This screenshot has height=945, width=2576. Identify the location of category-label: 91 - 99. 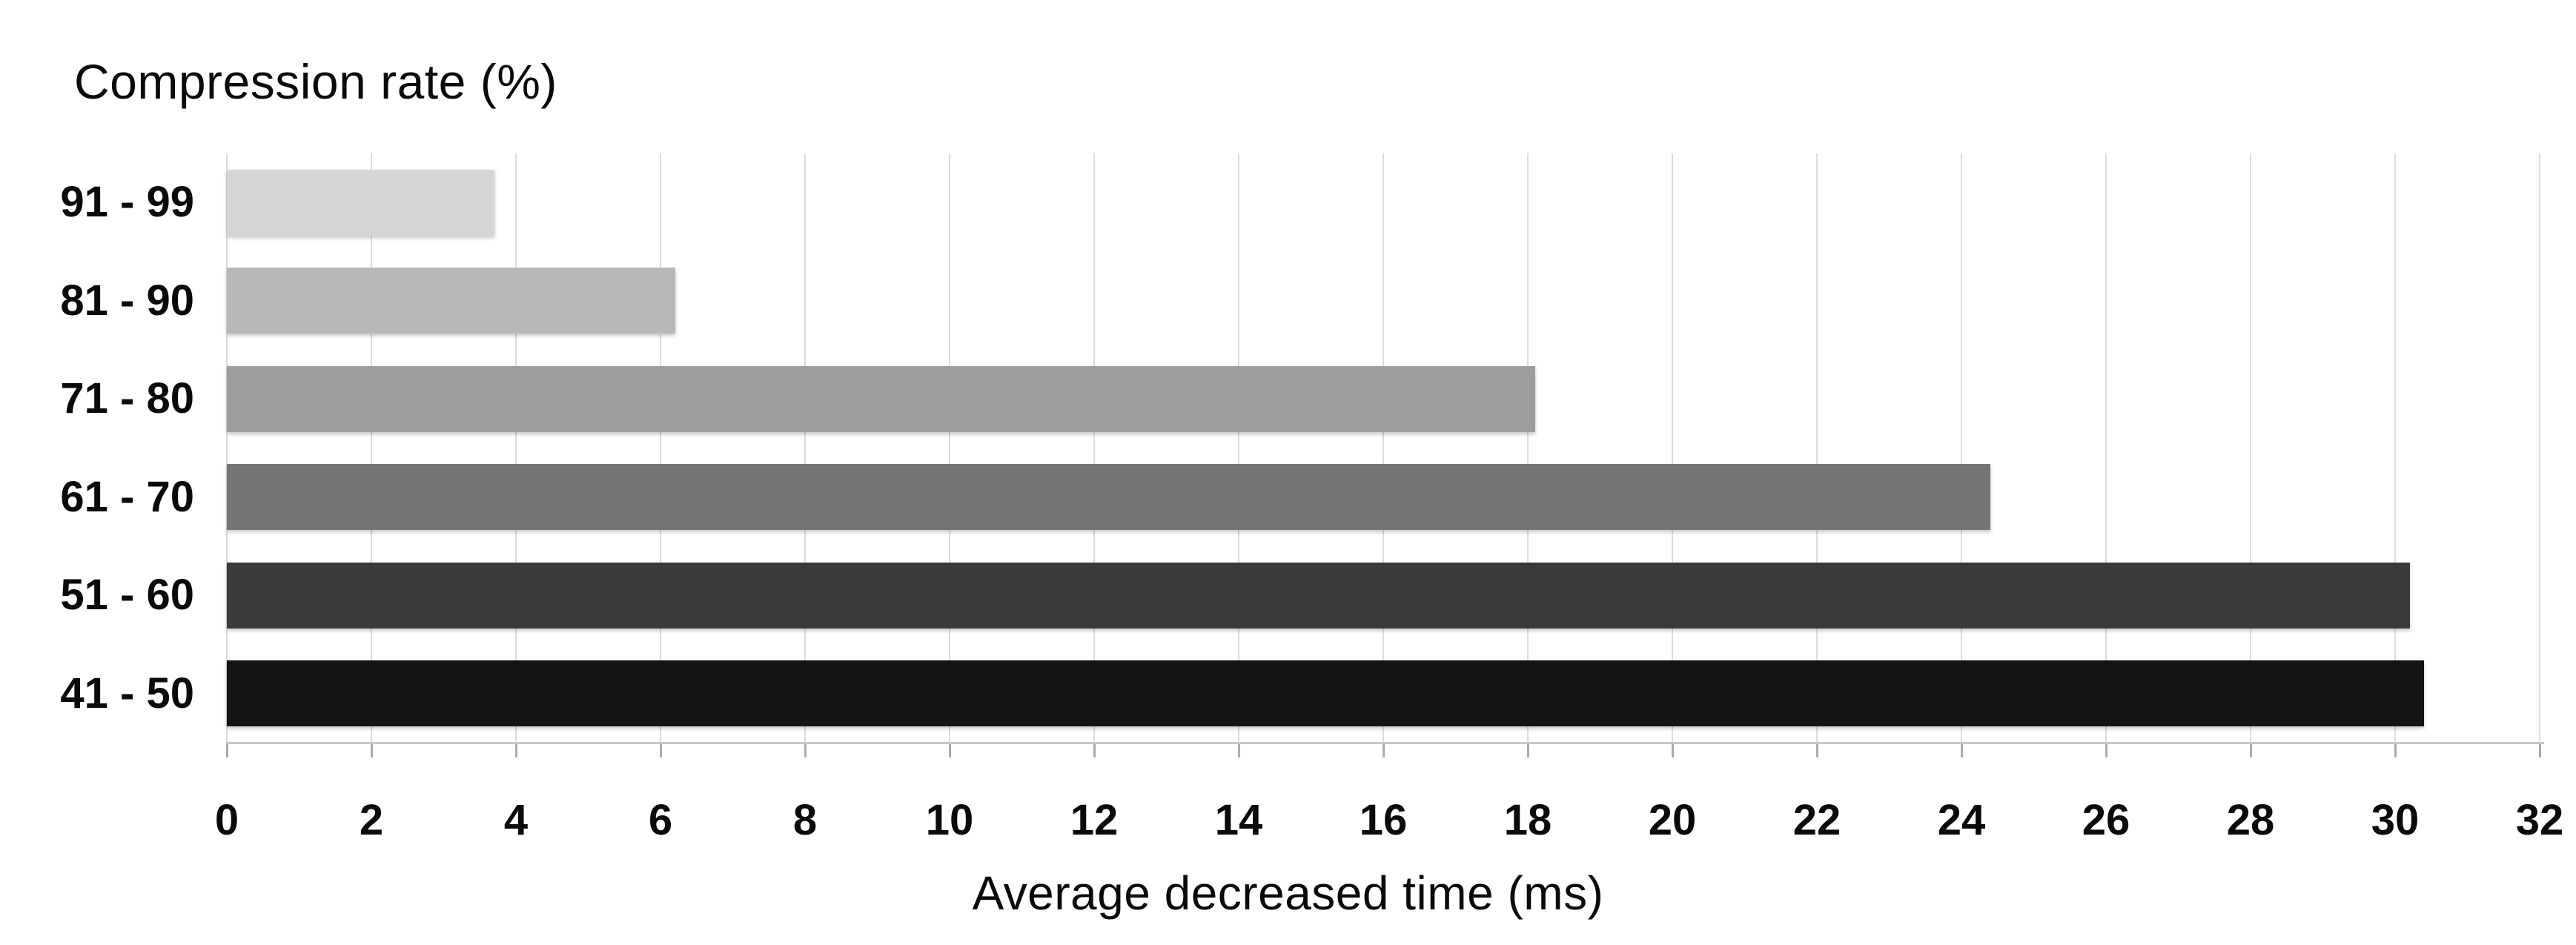
(127, 203).